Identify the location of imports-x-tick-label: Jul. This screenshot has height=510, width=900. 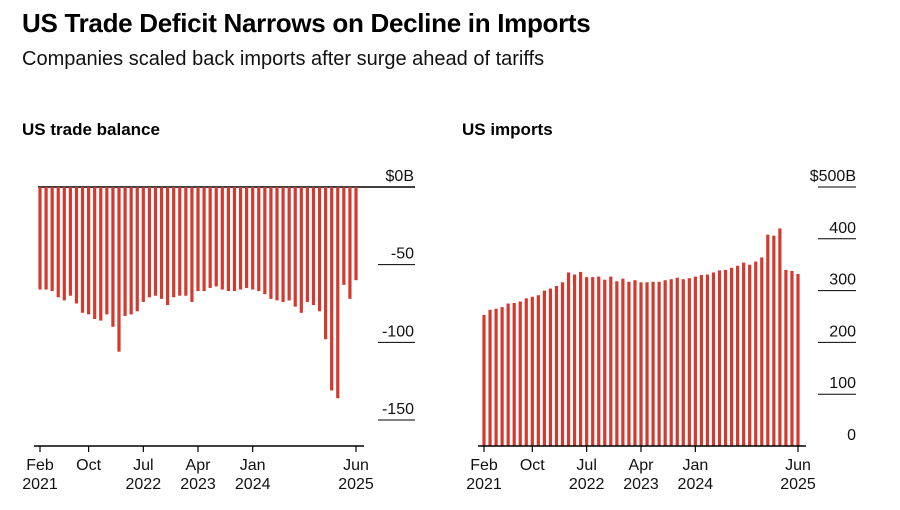
(586, 465).